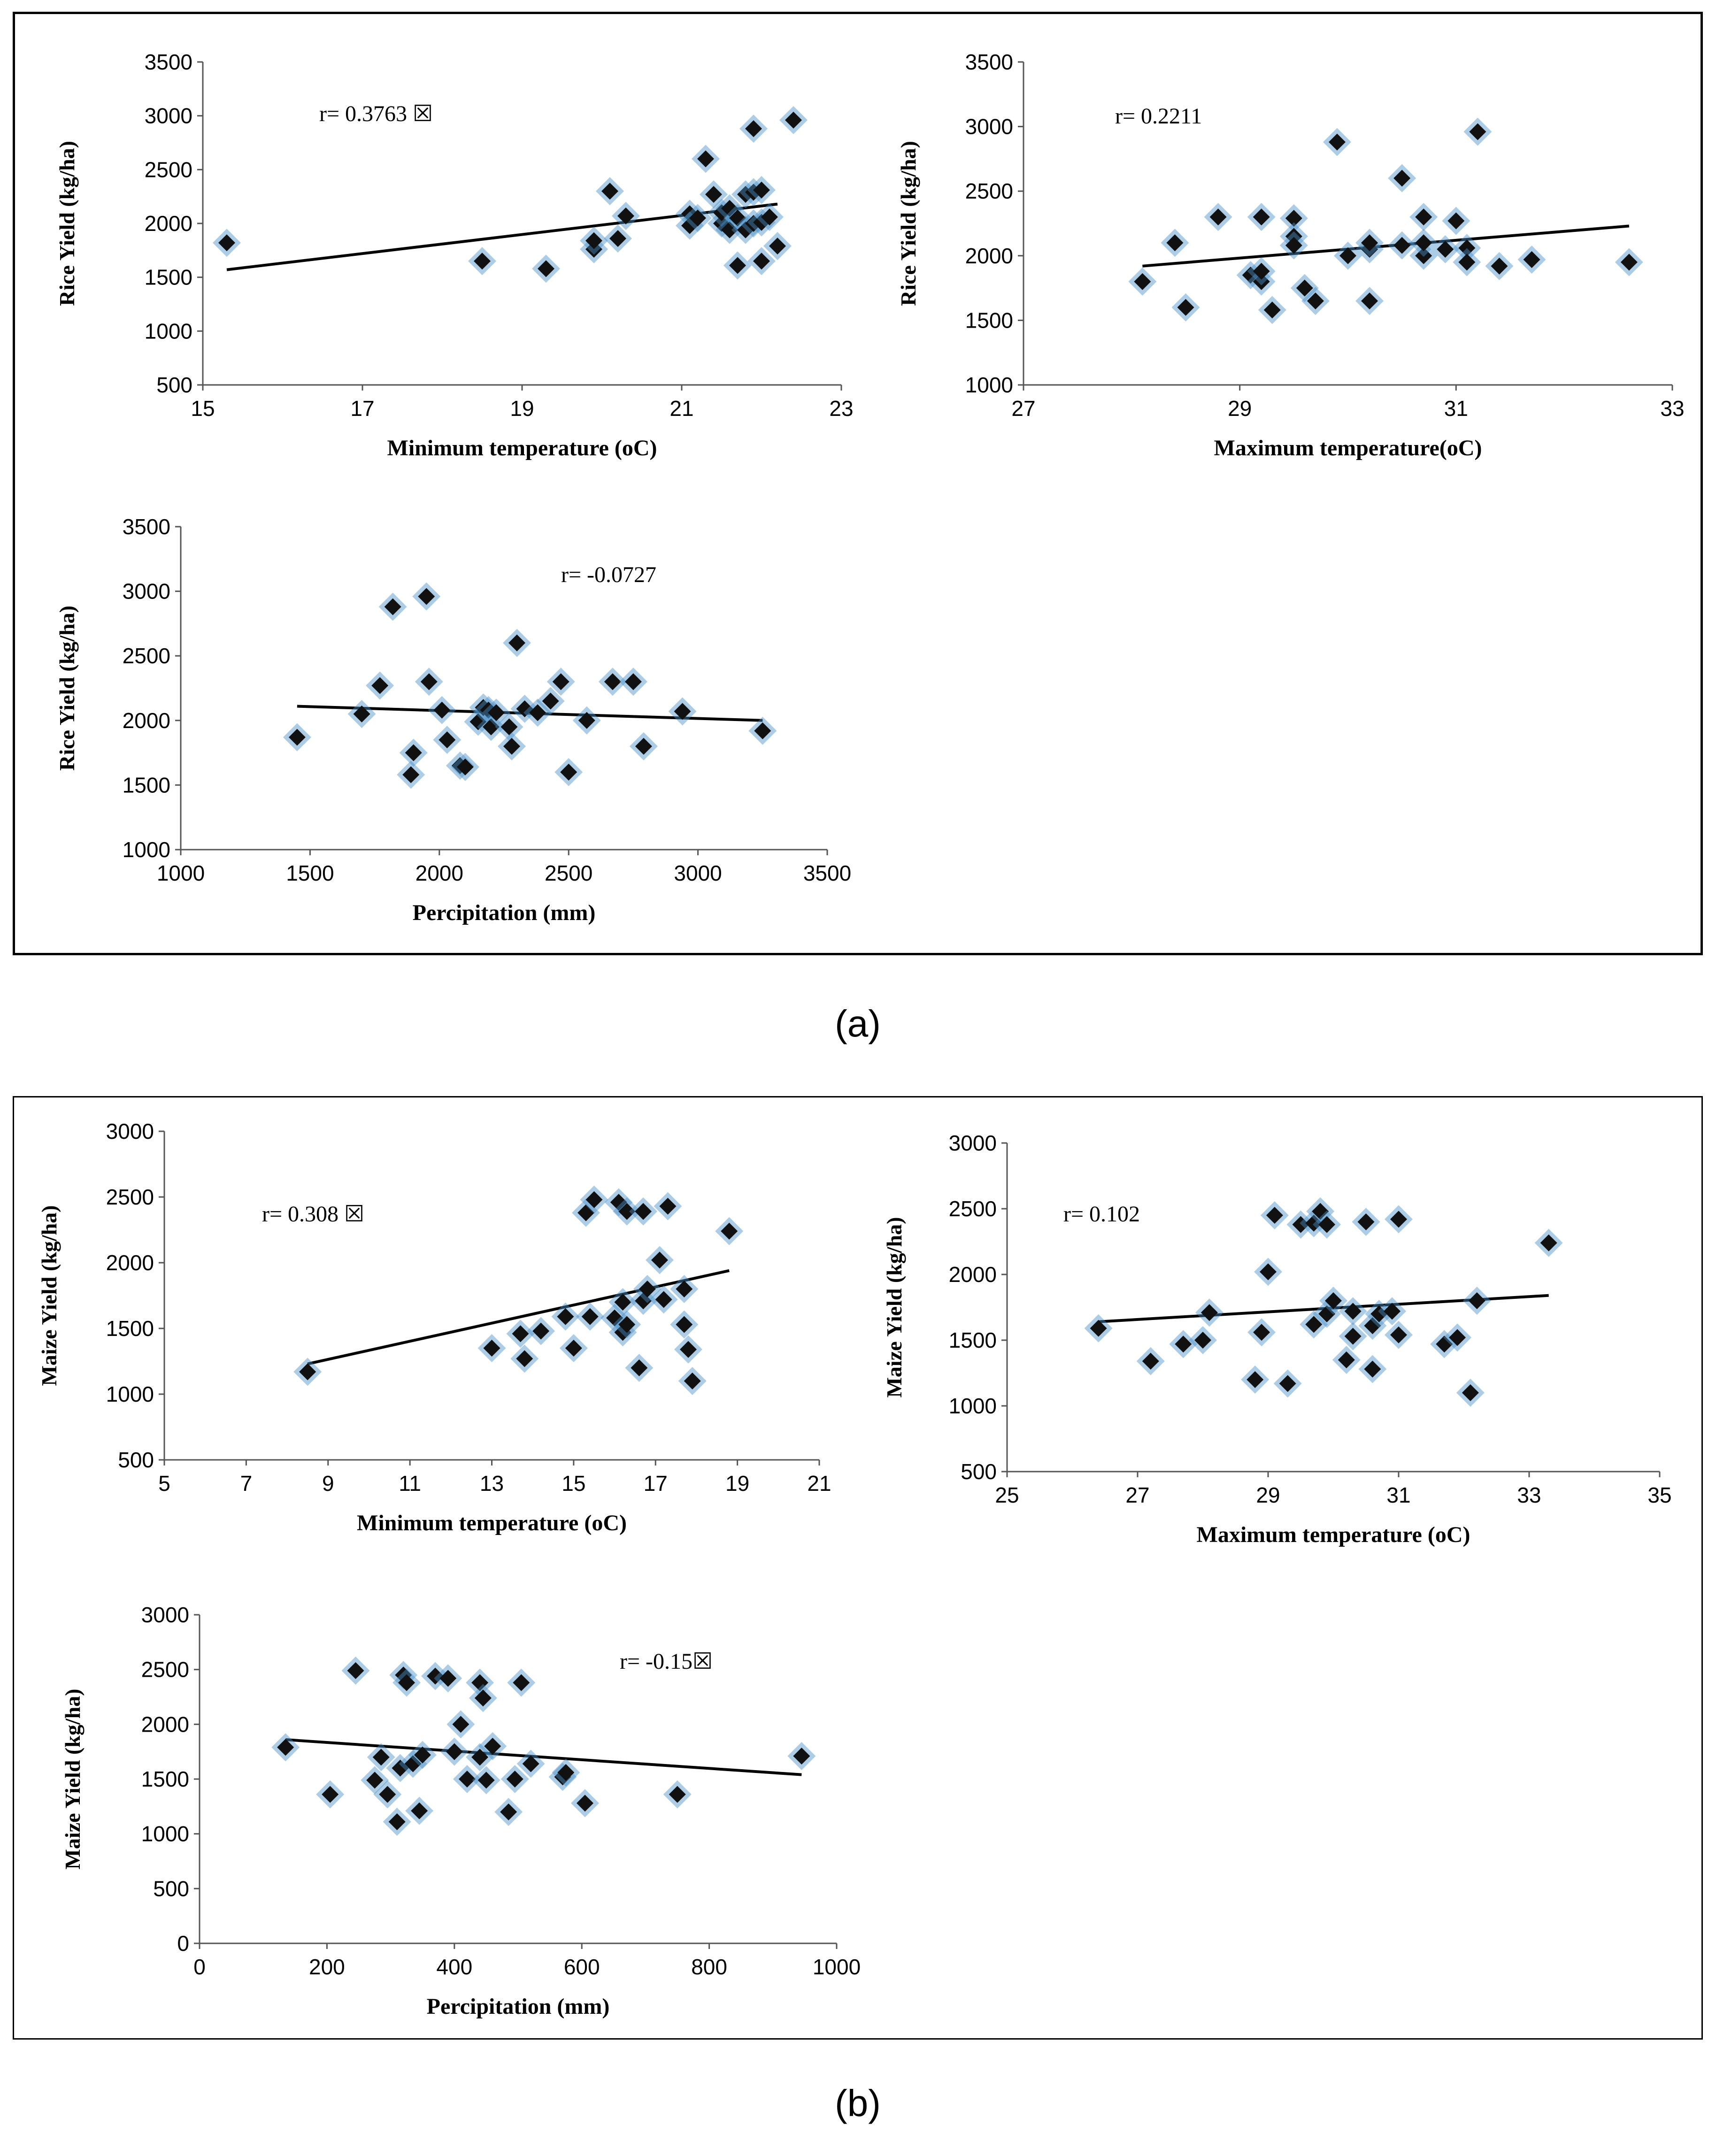  I want to click on x-tick-label: 21, so click(681, 409).